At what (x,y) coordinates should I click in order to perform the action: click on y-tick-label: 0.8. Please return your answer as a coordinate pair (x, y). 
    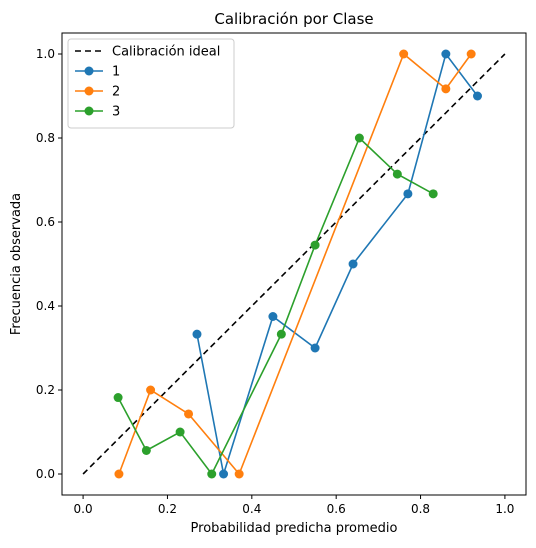
    Looking at the image, I should click on (45, 138).